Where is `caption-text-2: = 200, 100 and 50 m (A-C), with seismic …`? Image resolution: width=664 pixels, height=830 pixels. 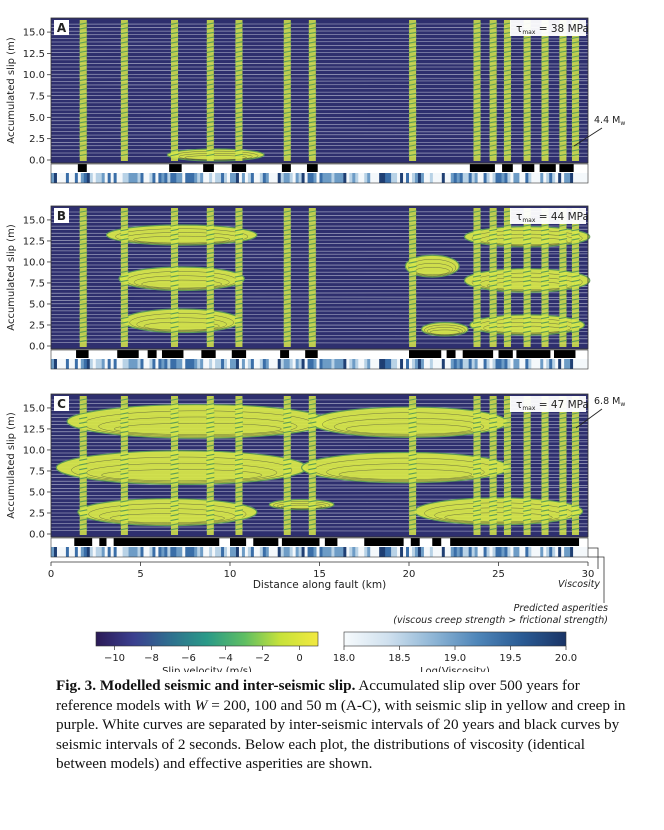 caption-text-2: = 200, 100 and 50 m (A-C), with seismic … is located at coordinates (341, 734).